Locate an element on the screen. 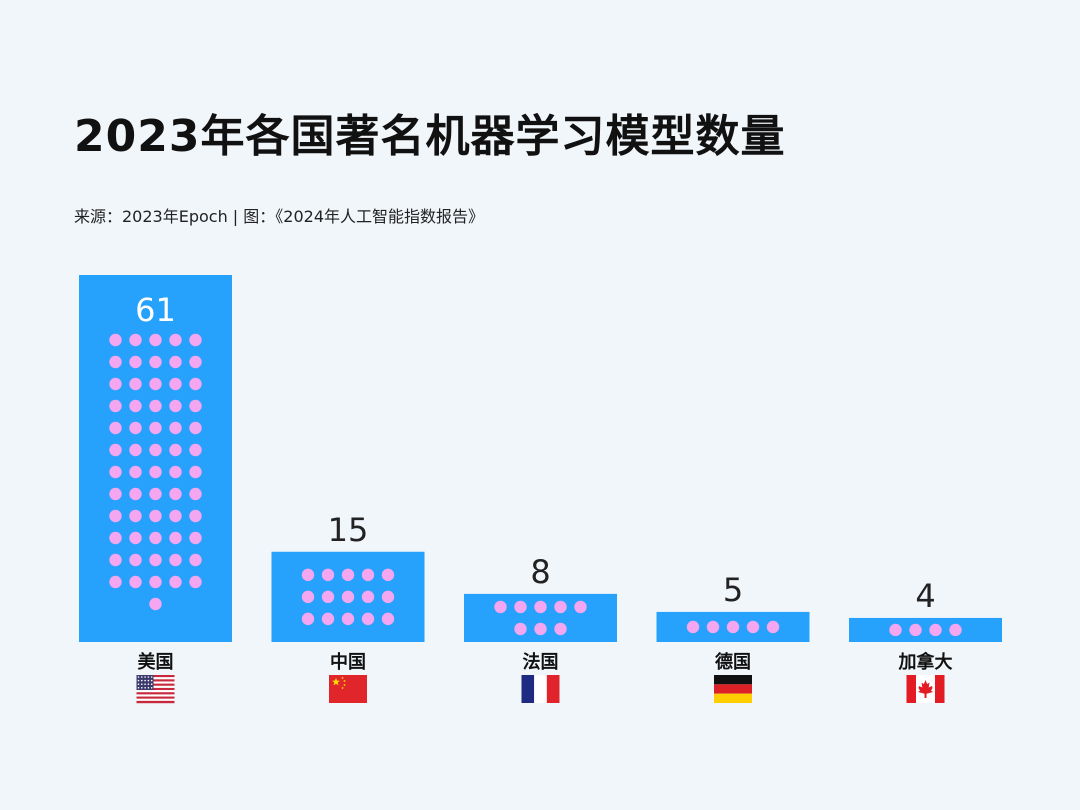  tick-label: 德国 is located at coordinates (733, 662).